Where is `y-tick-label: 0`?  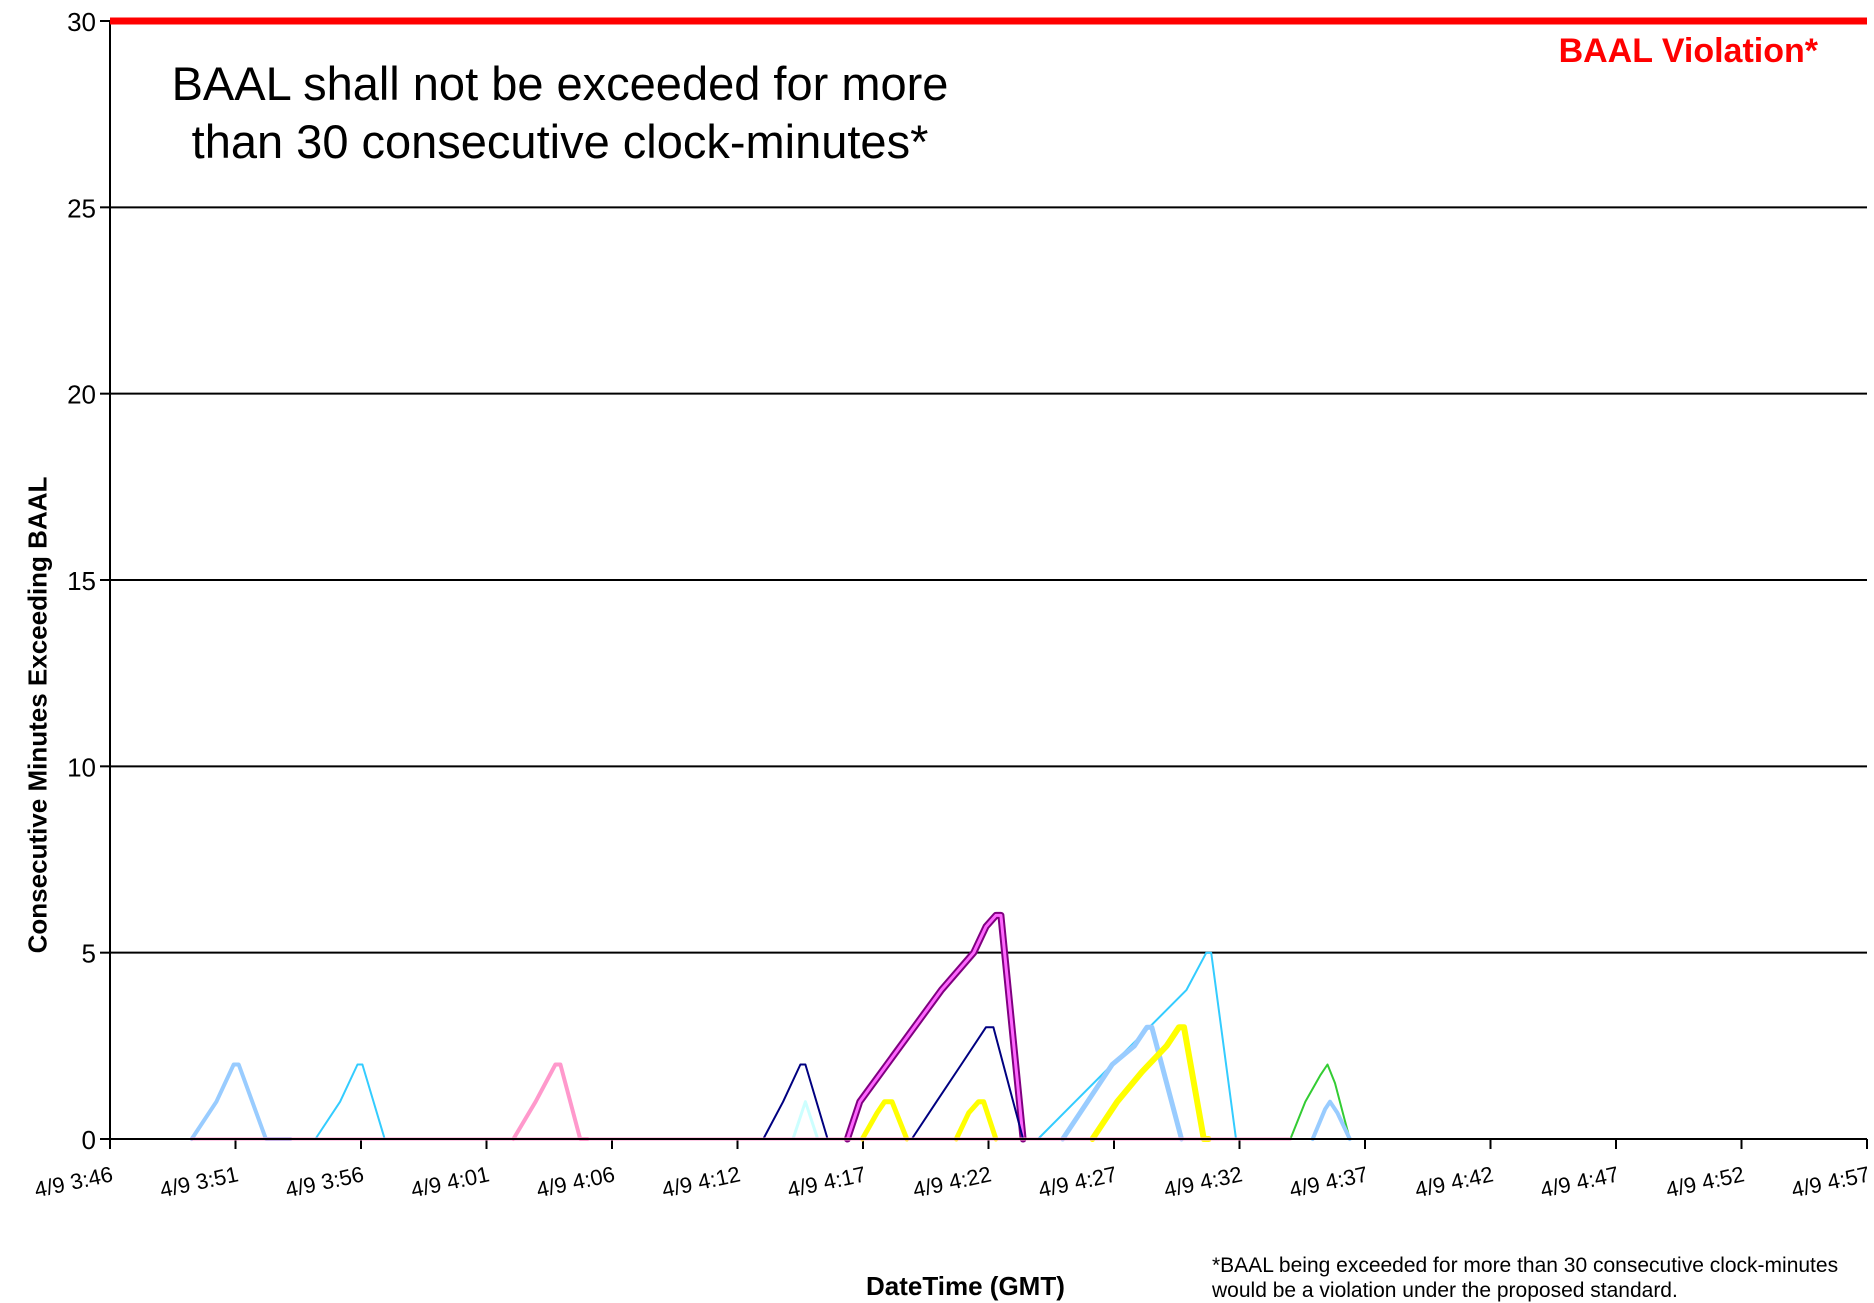
y-tick-label: 0 is located at coordinates (89, 1140).